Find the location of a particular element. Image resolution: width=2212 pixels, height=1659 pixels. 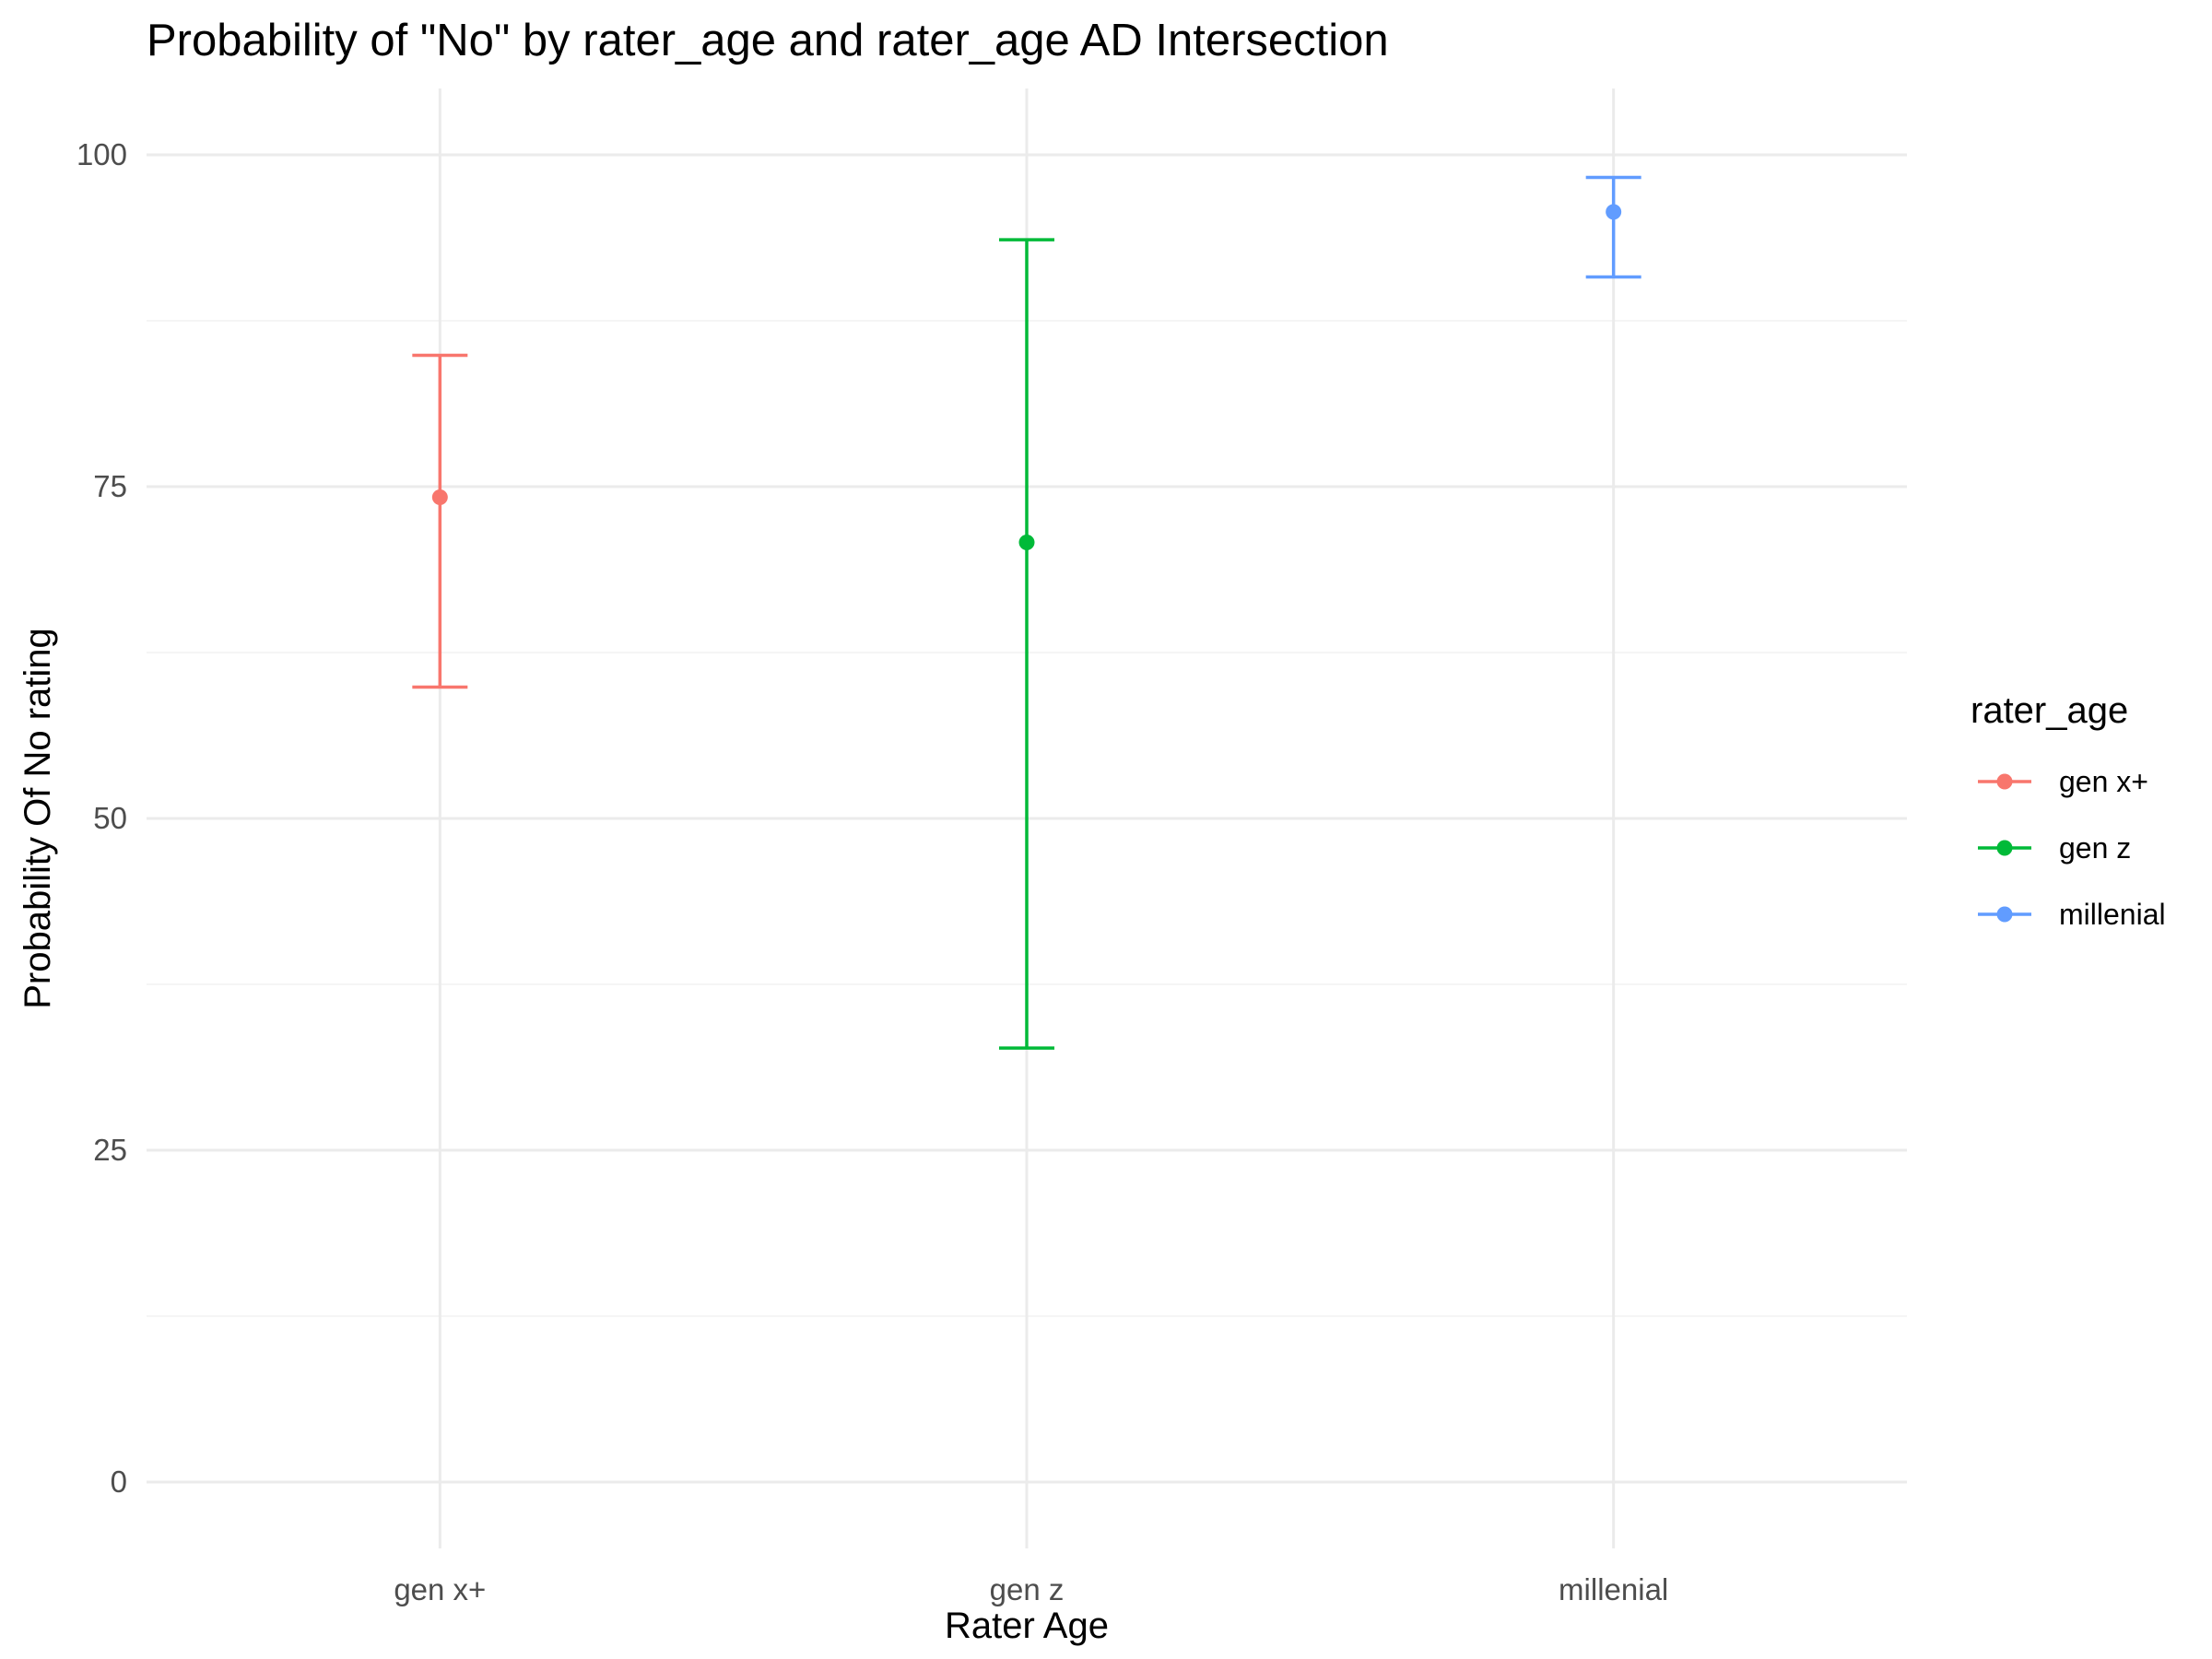

x-tick-label: gen x+ is located at coordinates (440, 1589).